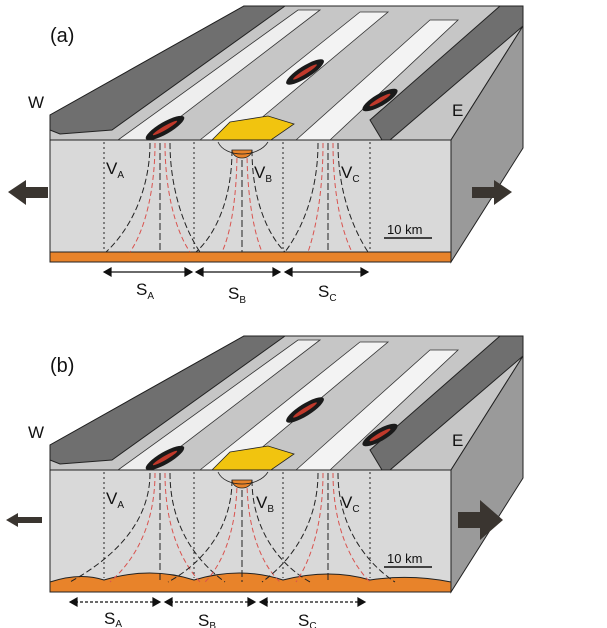  I want to click on panel-label: (b), so click(62, 366).